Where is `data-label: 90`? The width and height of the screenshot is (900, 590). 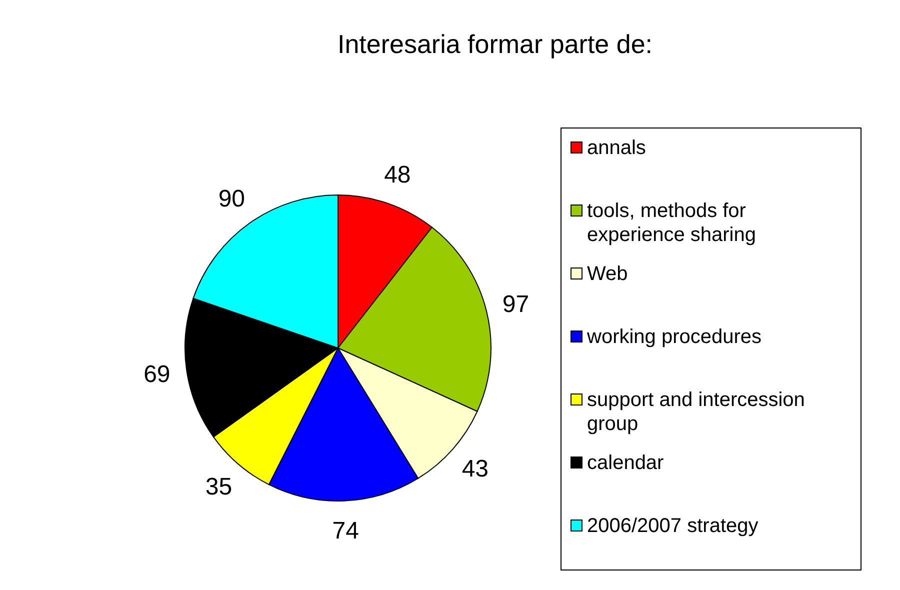
data-label: 90 is located at coordinates (232, 199).